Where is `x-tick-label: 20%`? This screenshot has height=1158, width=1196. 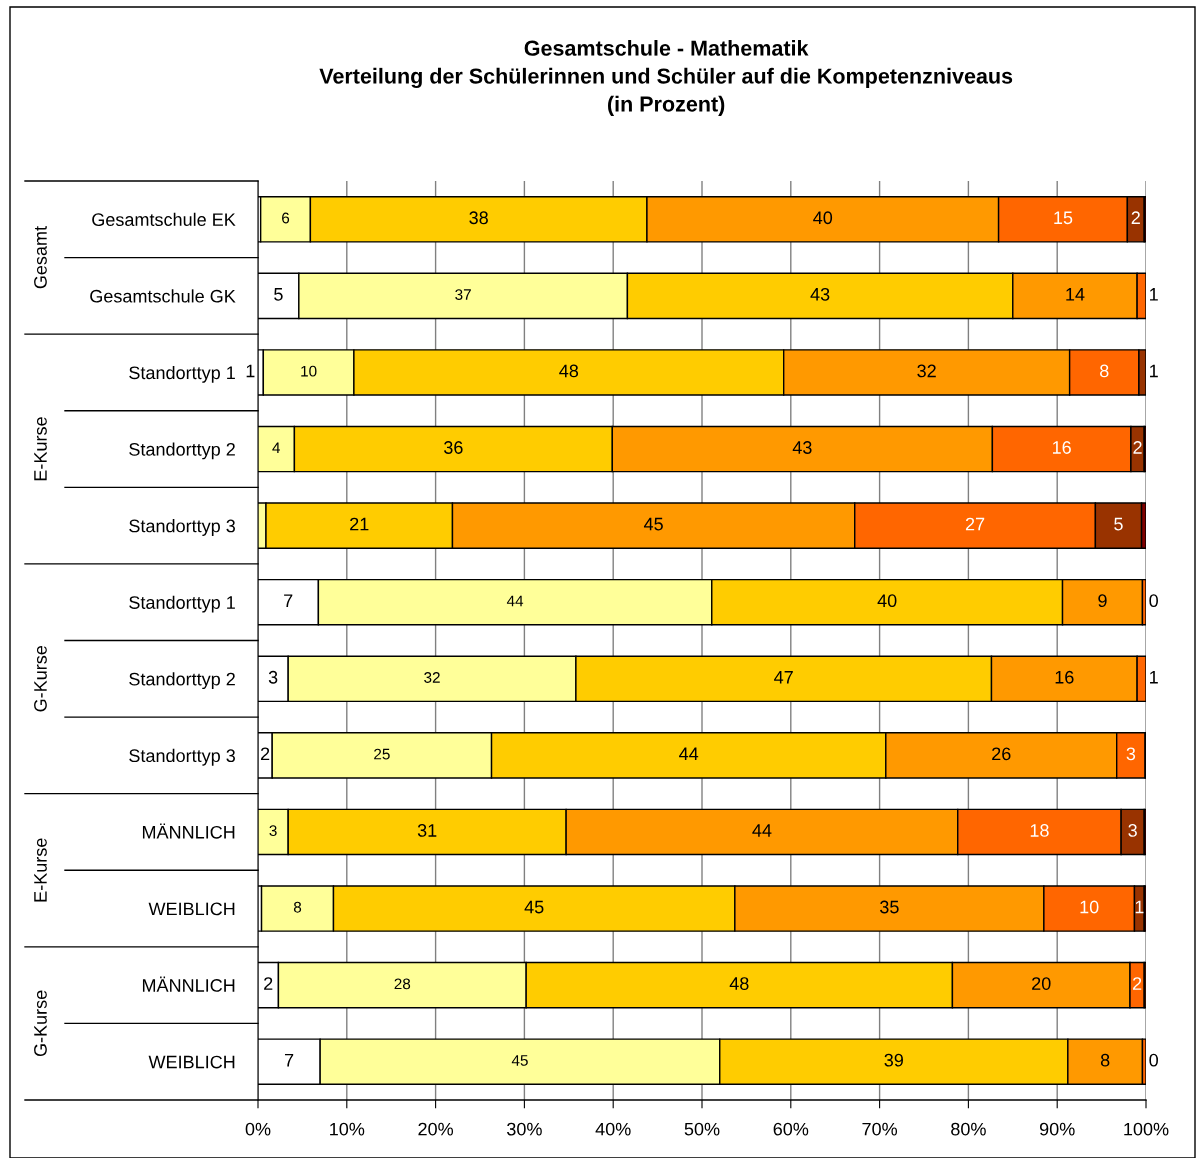 x-tick-label: 20% is located at coordinates (436, 1129).